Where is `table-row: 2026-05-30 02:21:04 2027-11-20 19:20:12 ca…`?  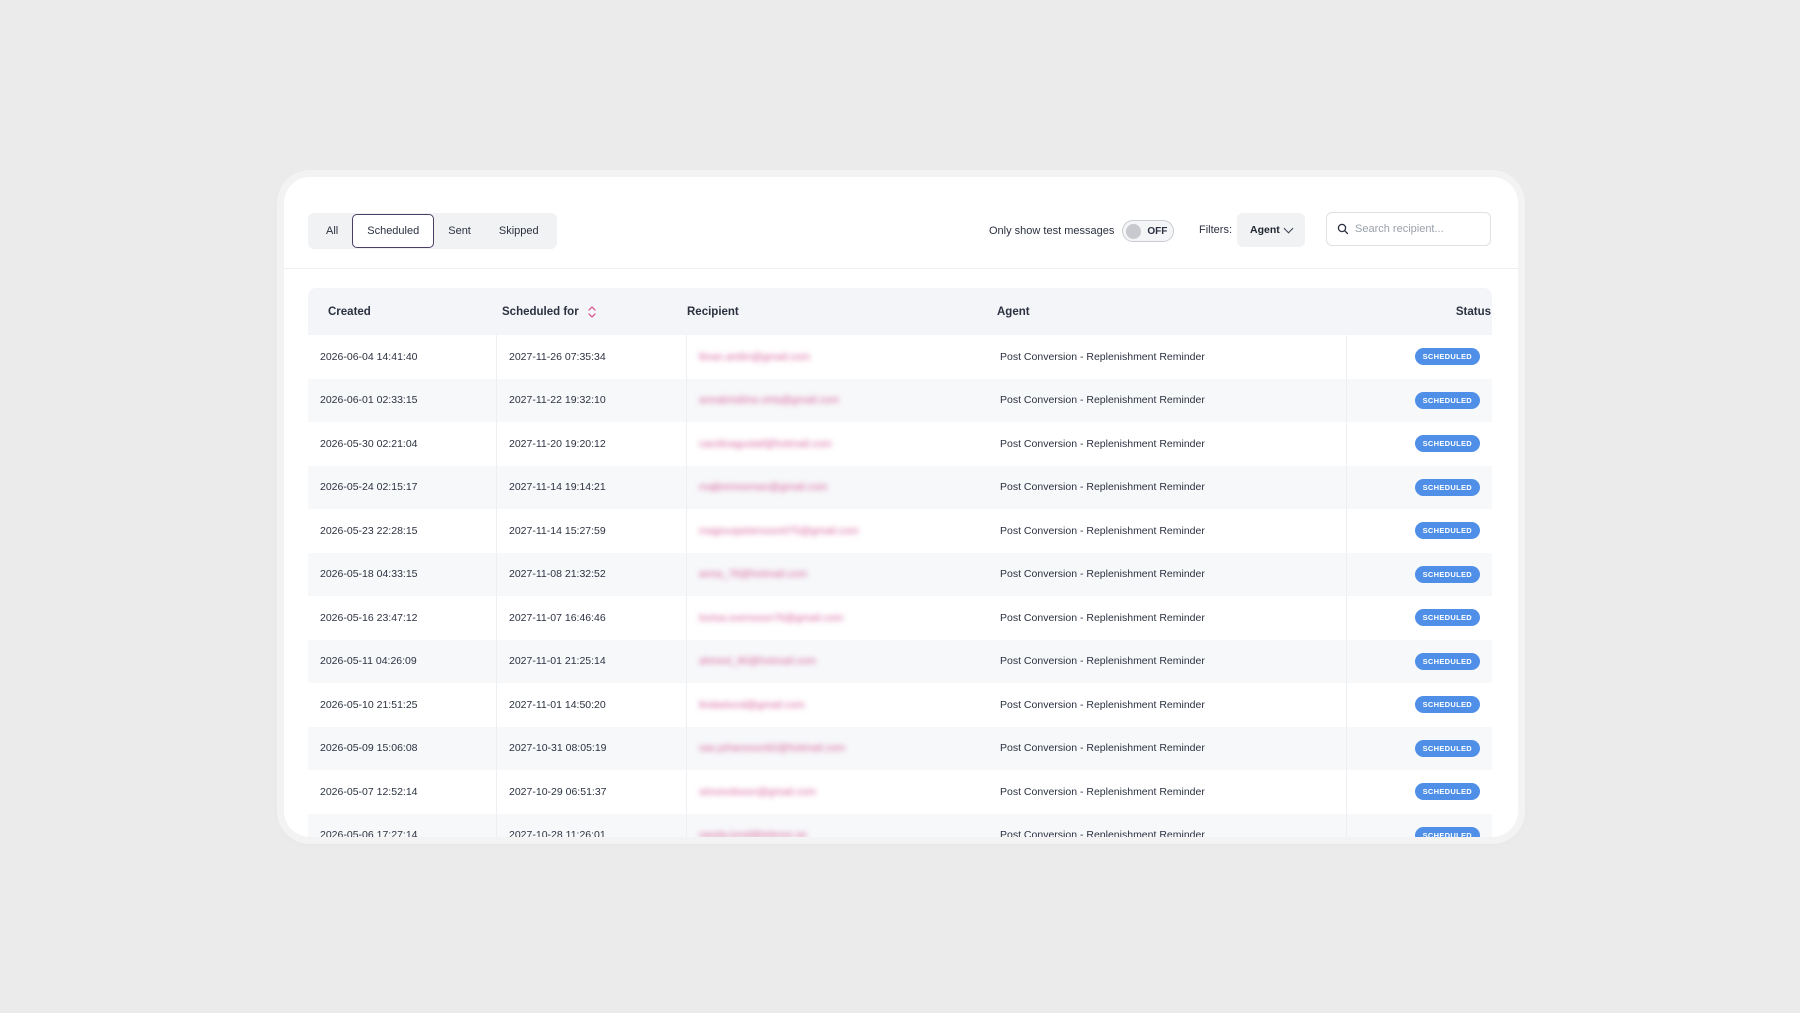 table-row: 2026-05-30 02:21:04 2027-11-20 19:20:12 ca… is located at coordinates (900, 444).